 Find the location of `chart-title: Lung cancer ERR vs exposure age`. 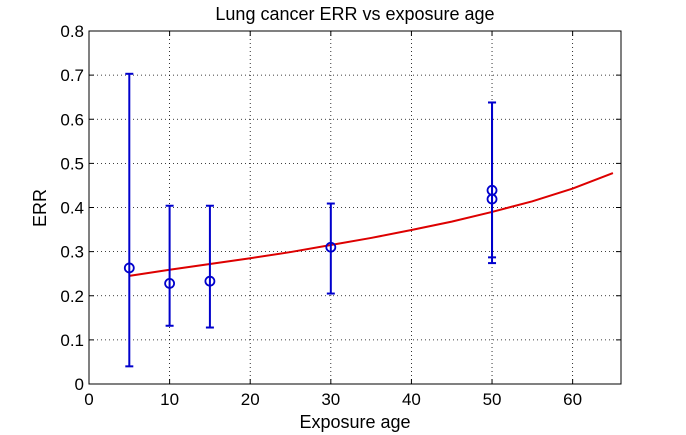

chart-title: Lung cancer ERR vs exposure age is located at coordinates (354, 14).